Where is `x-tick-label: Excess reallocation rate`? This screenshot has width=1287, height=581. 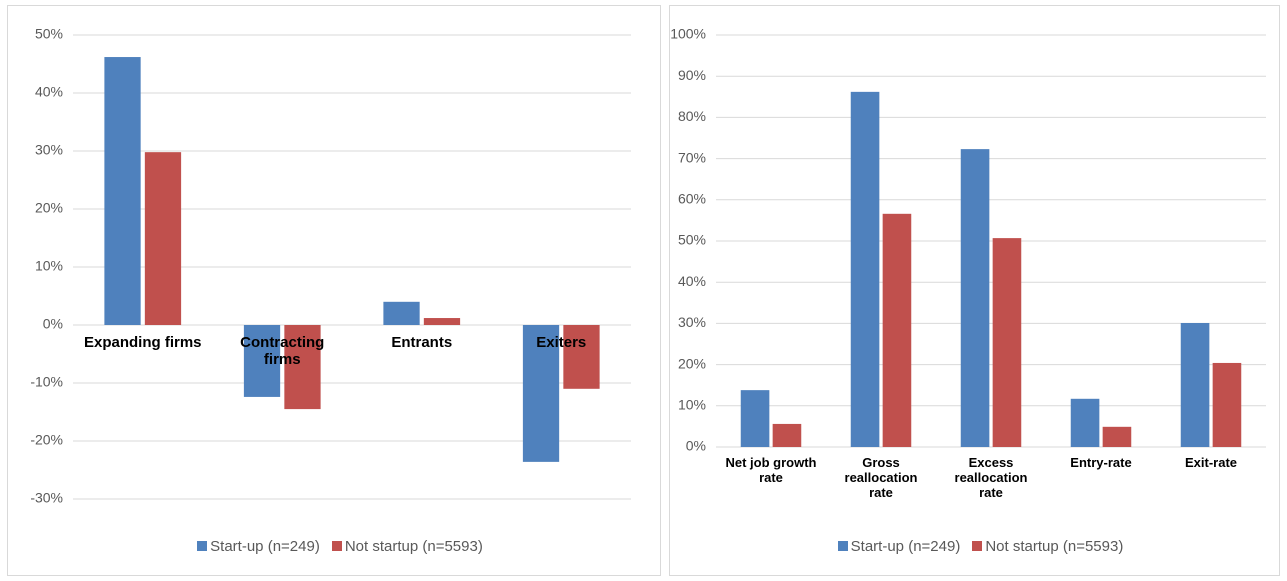
x-tick-label: Excess reallocation rate is located at coordinates (991, 477).